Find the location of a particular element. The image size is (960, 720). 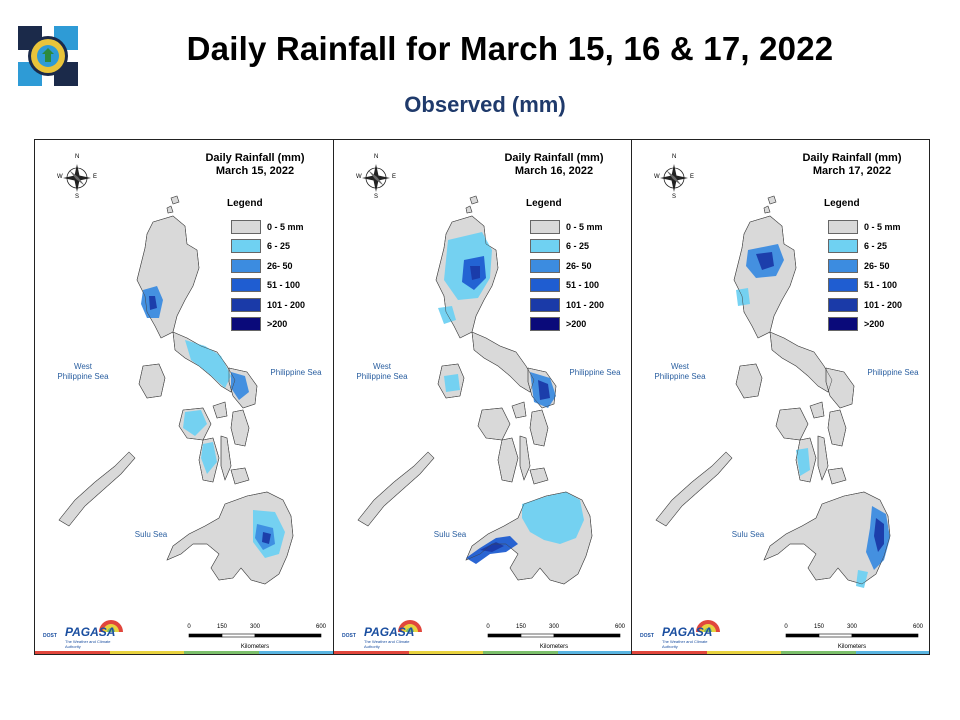

panel-title-date: March 17, 2022 is located at coordinates (852, 171).